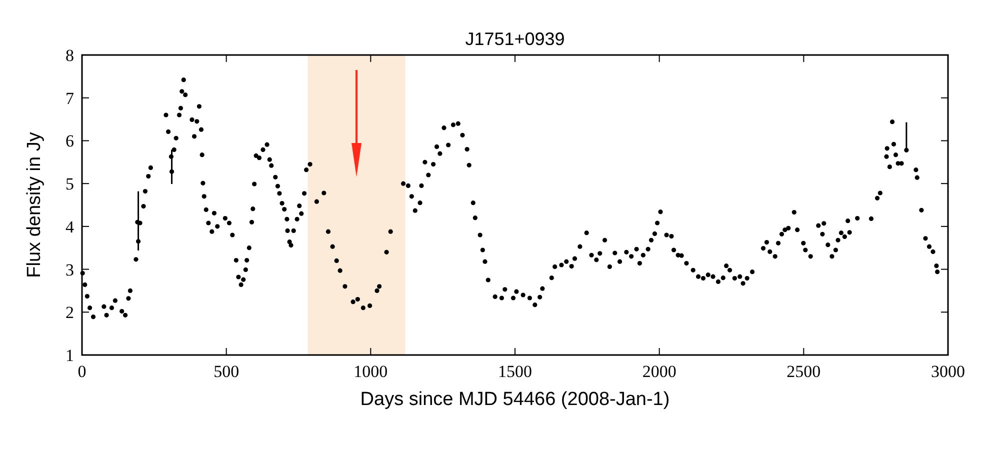 This screenshot has width=1000, height=450. Describe the element at coordinates (515, 399) in the screenshot. I see `x-axis-title: Days since MJD 54466 (2008-Jan-1)` at that location.